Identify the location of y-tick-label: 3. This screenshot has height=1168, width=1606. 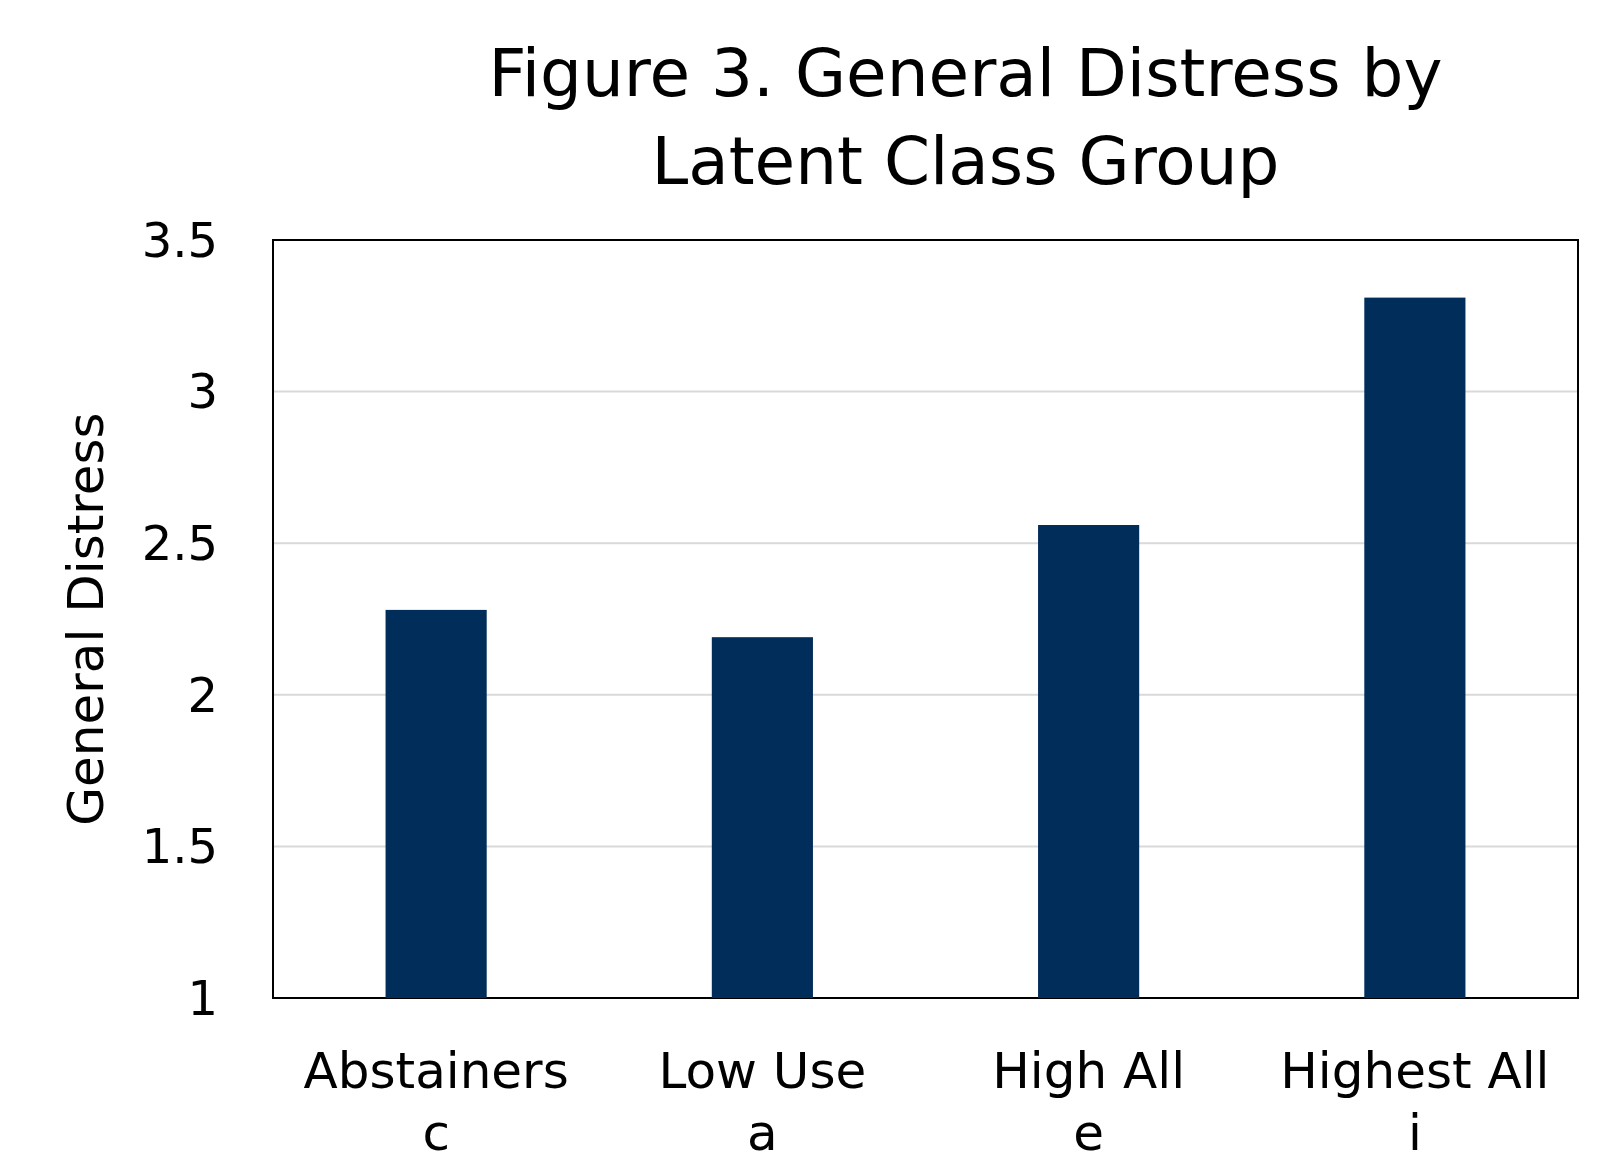
(202, 391).